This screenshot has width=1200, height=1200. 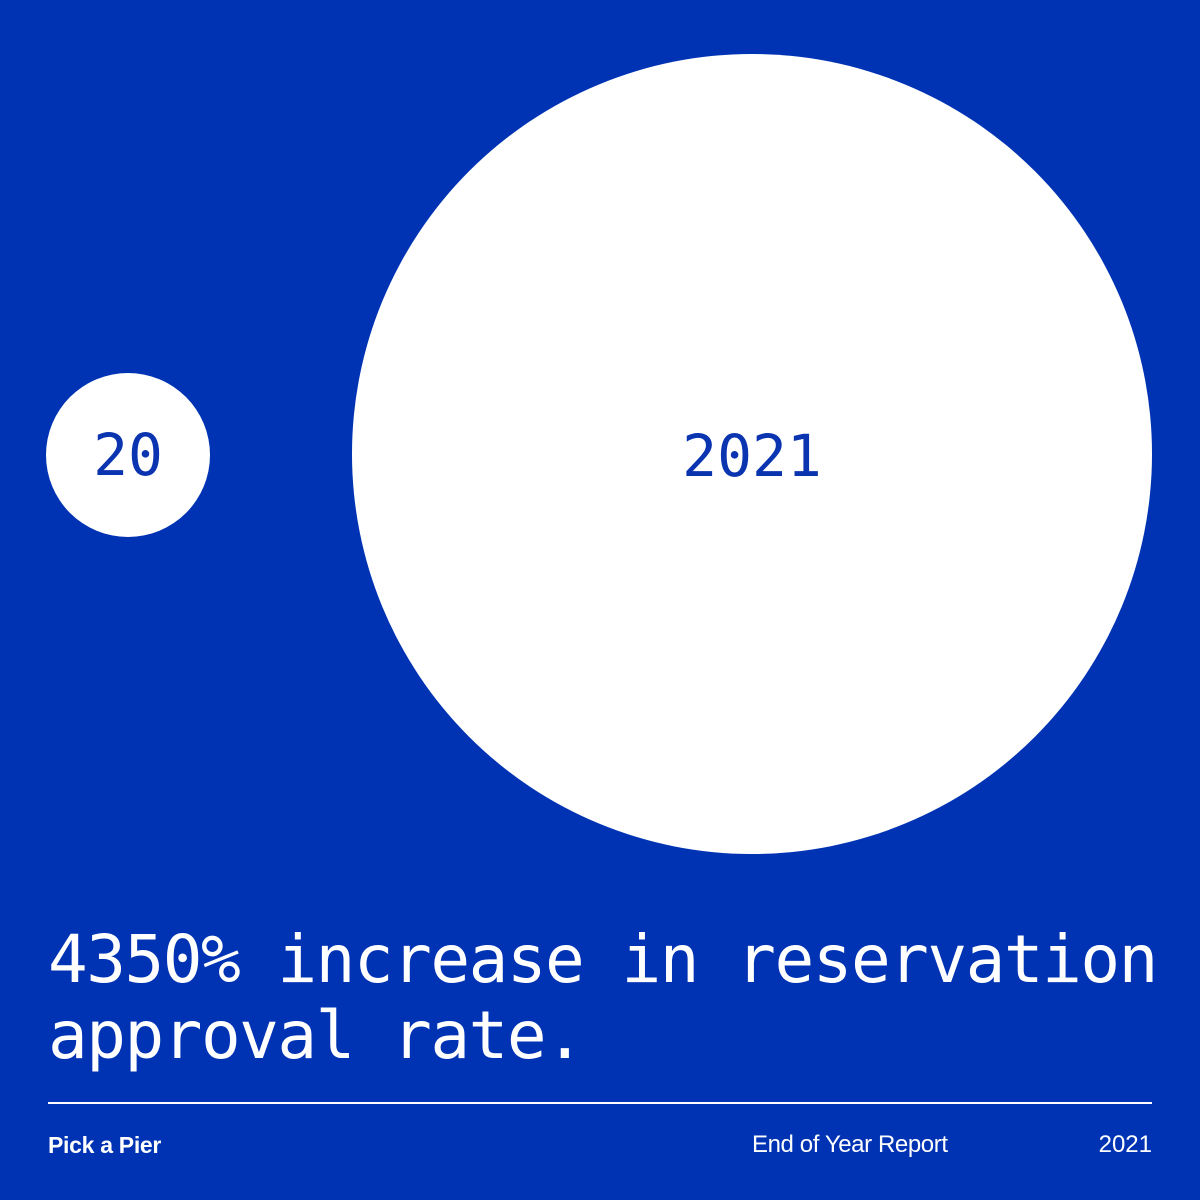 I want to click on bubble-current-year-label: 2021, so click(x=752, y=456).